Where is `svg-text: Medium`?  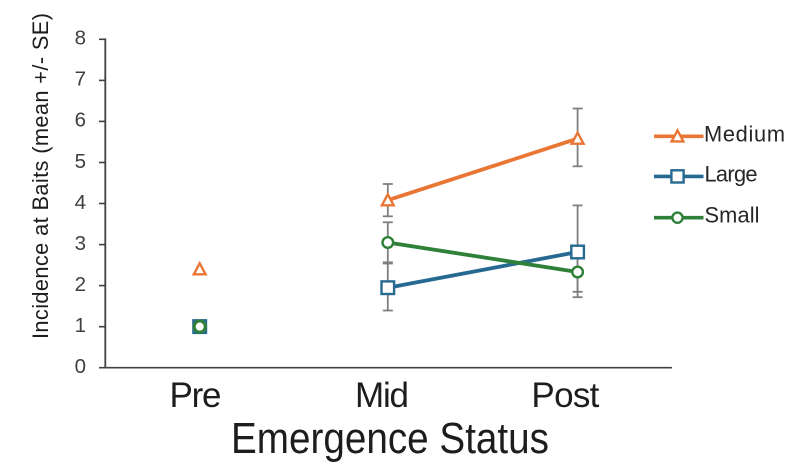
svg-text: Medium is located at coordinates (744, 133).